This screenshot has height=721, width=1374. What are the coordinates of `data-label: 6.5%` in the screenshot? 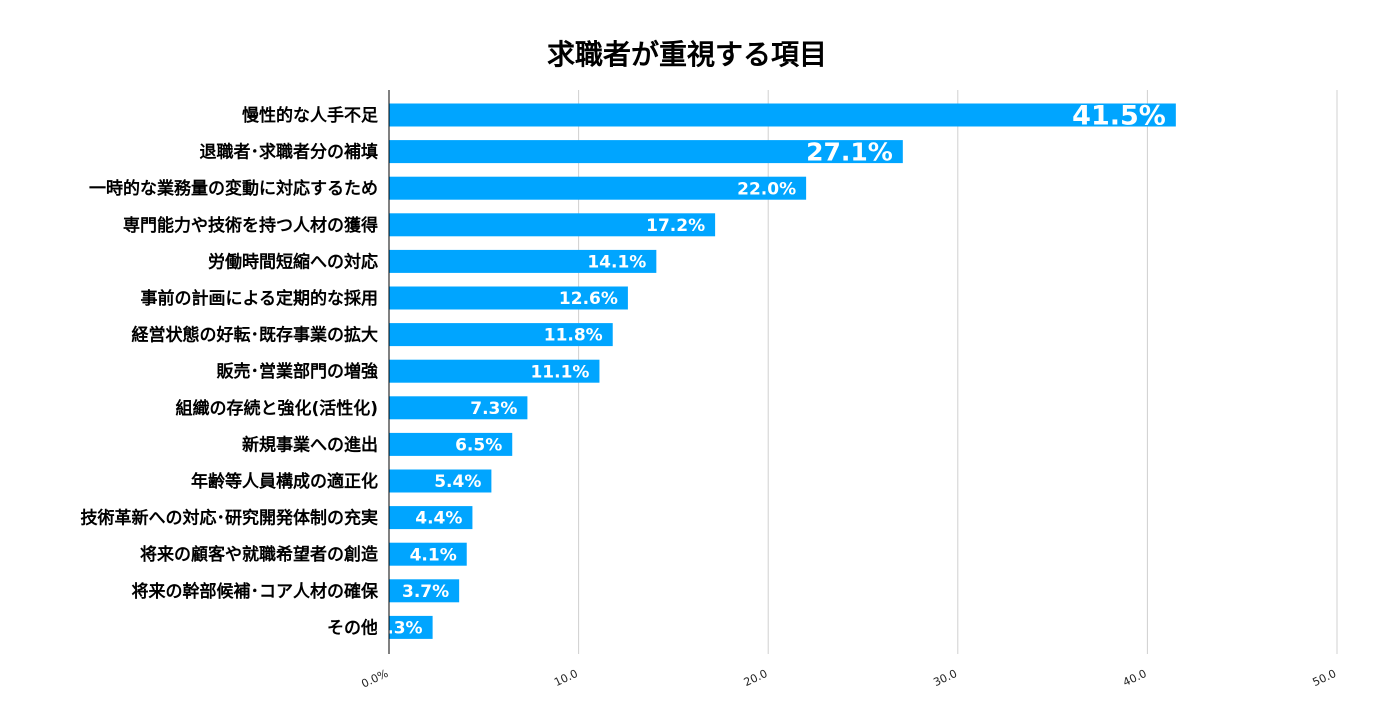 It's located at (478, 446).